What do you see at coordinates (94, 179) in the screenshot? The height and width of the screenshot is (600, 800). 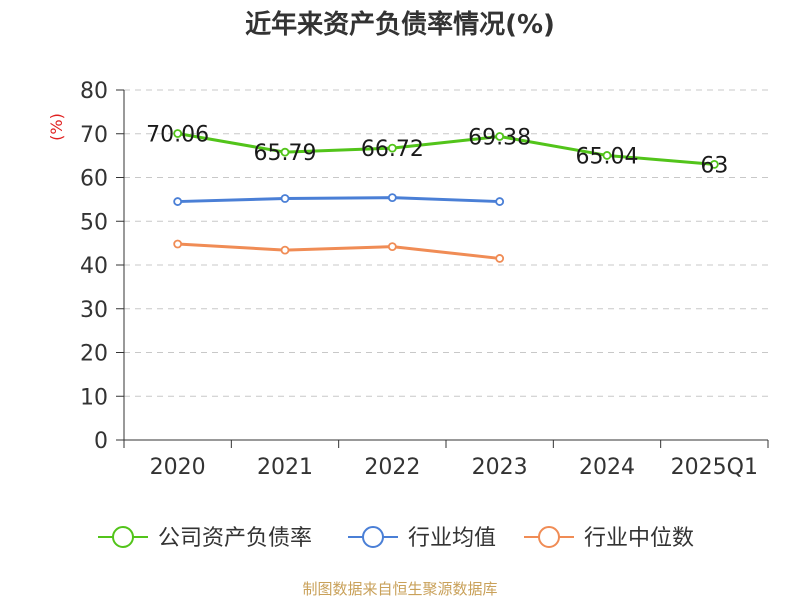 I see `y-tick-label: 60` at bounding box center [94, 179].